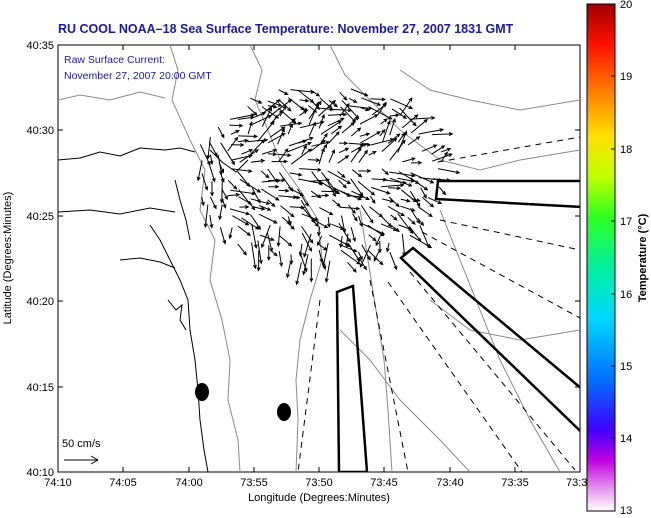  What do you see at coordinates (576, 483) in the screenshot?
I see `x-tick-label: 73:3` at bounding box center [576, 483].